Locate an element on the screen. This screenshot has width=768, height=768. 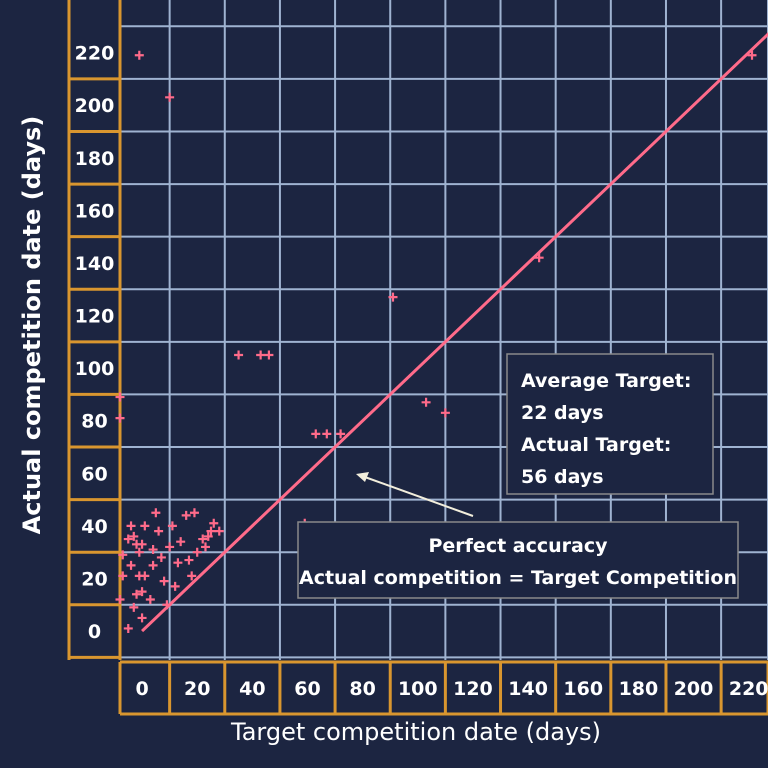
y-tick-label: 180 is located at coordinates (95, 159).